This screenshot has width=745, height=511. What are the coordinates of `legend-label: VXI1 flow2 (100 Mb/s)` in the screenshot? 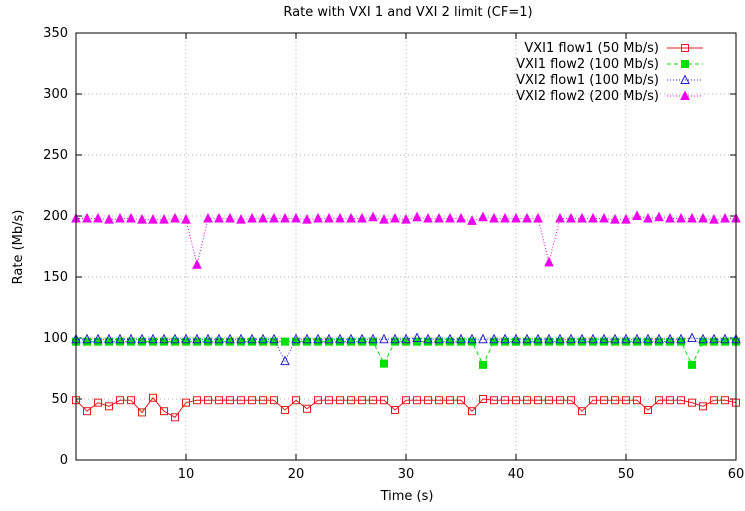 It's located at (587, 64).